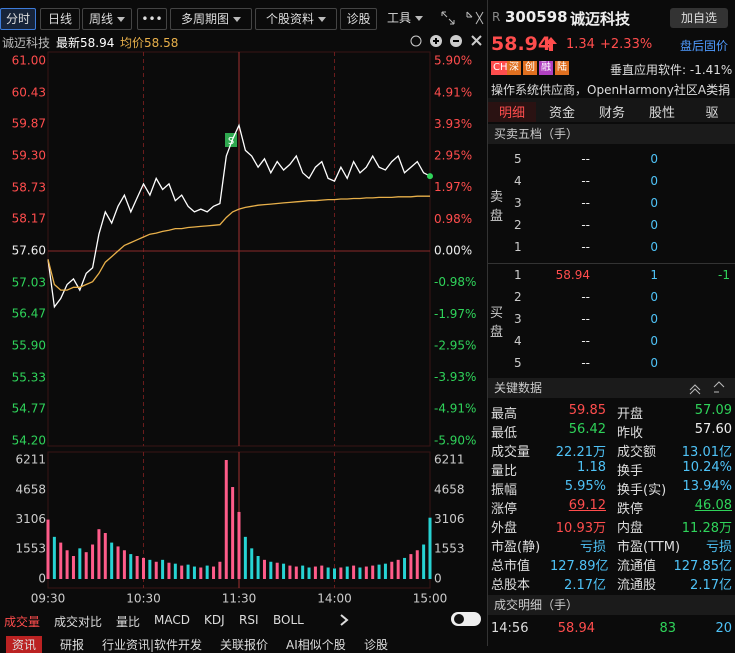 The height and width of the screenshot is (653, 735). Describe the element at coordinates (504, 509) in the screenshot. I see `key-label: 涨停` at that location.